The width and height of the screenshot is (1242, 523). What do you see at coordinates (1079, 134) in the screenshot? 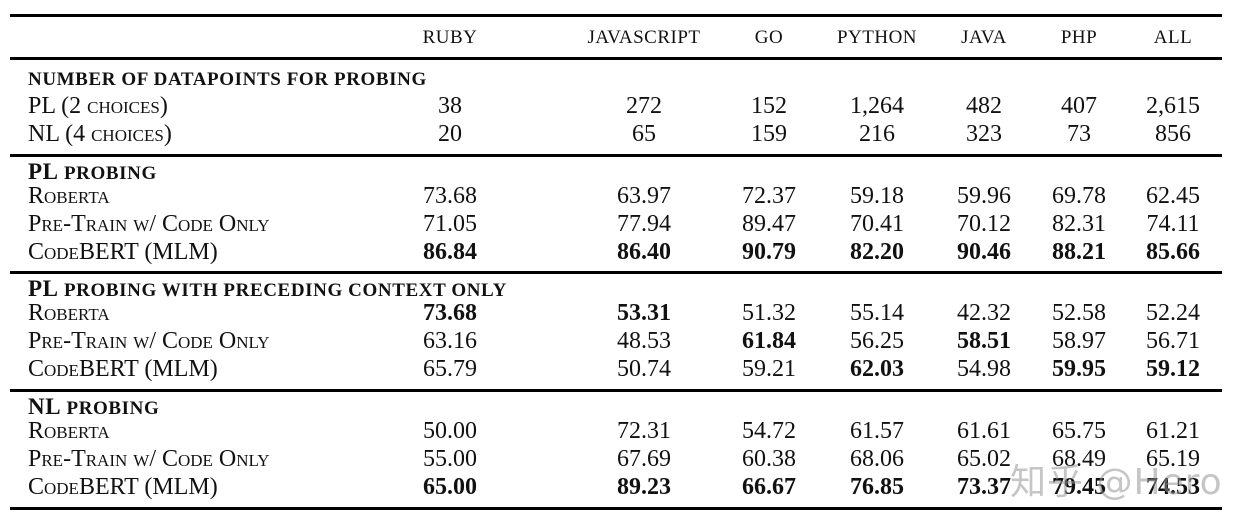
I see `table-cell: 73` at bounding box center [1079, 134].